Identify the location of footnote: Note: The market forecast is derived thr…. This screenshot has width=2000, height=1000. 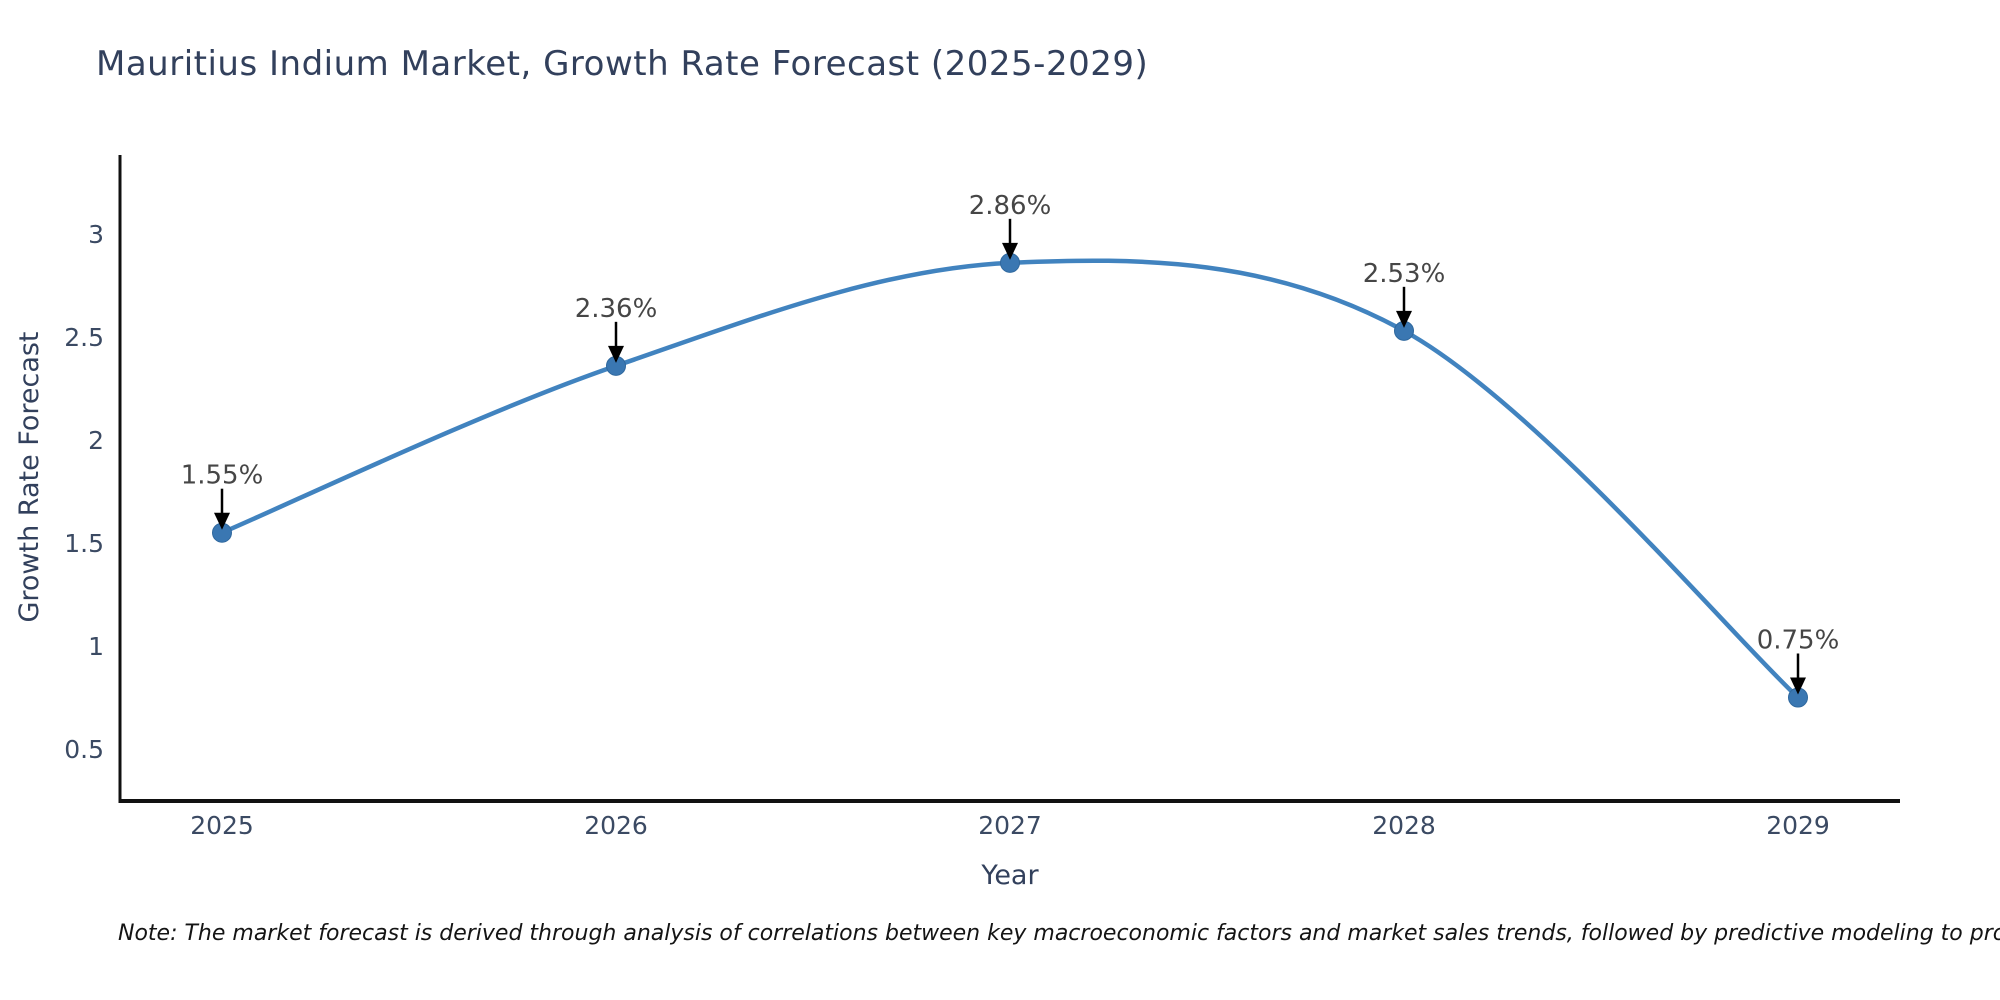
(1059, 933).